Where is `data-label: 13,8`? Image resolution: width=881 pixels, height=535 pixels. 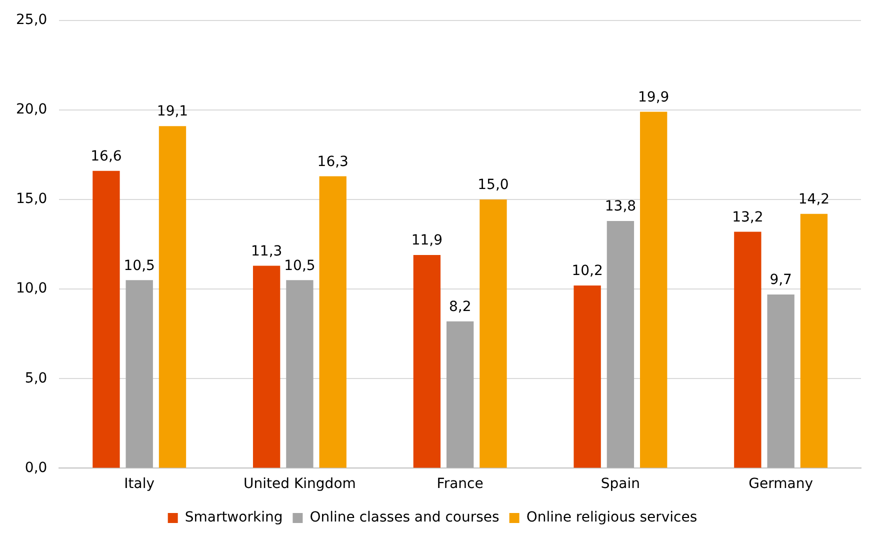
data-label: 13,8 is located at coordinates (620, 206).